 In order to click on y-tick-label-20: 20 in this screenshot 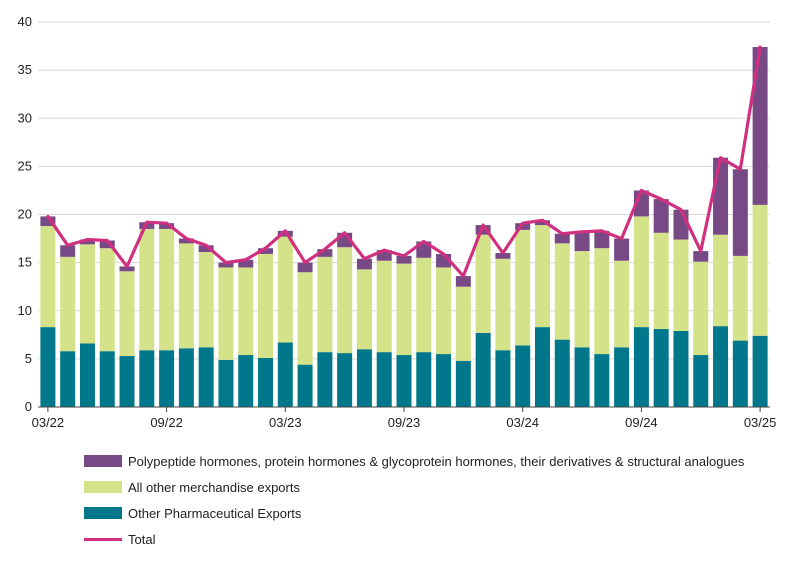, I will do `click(25, 214)`.